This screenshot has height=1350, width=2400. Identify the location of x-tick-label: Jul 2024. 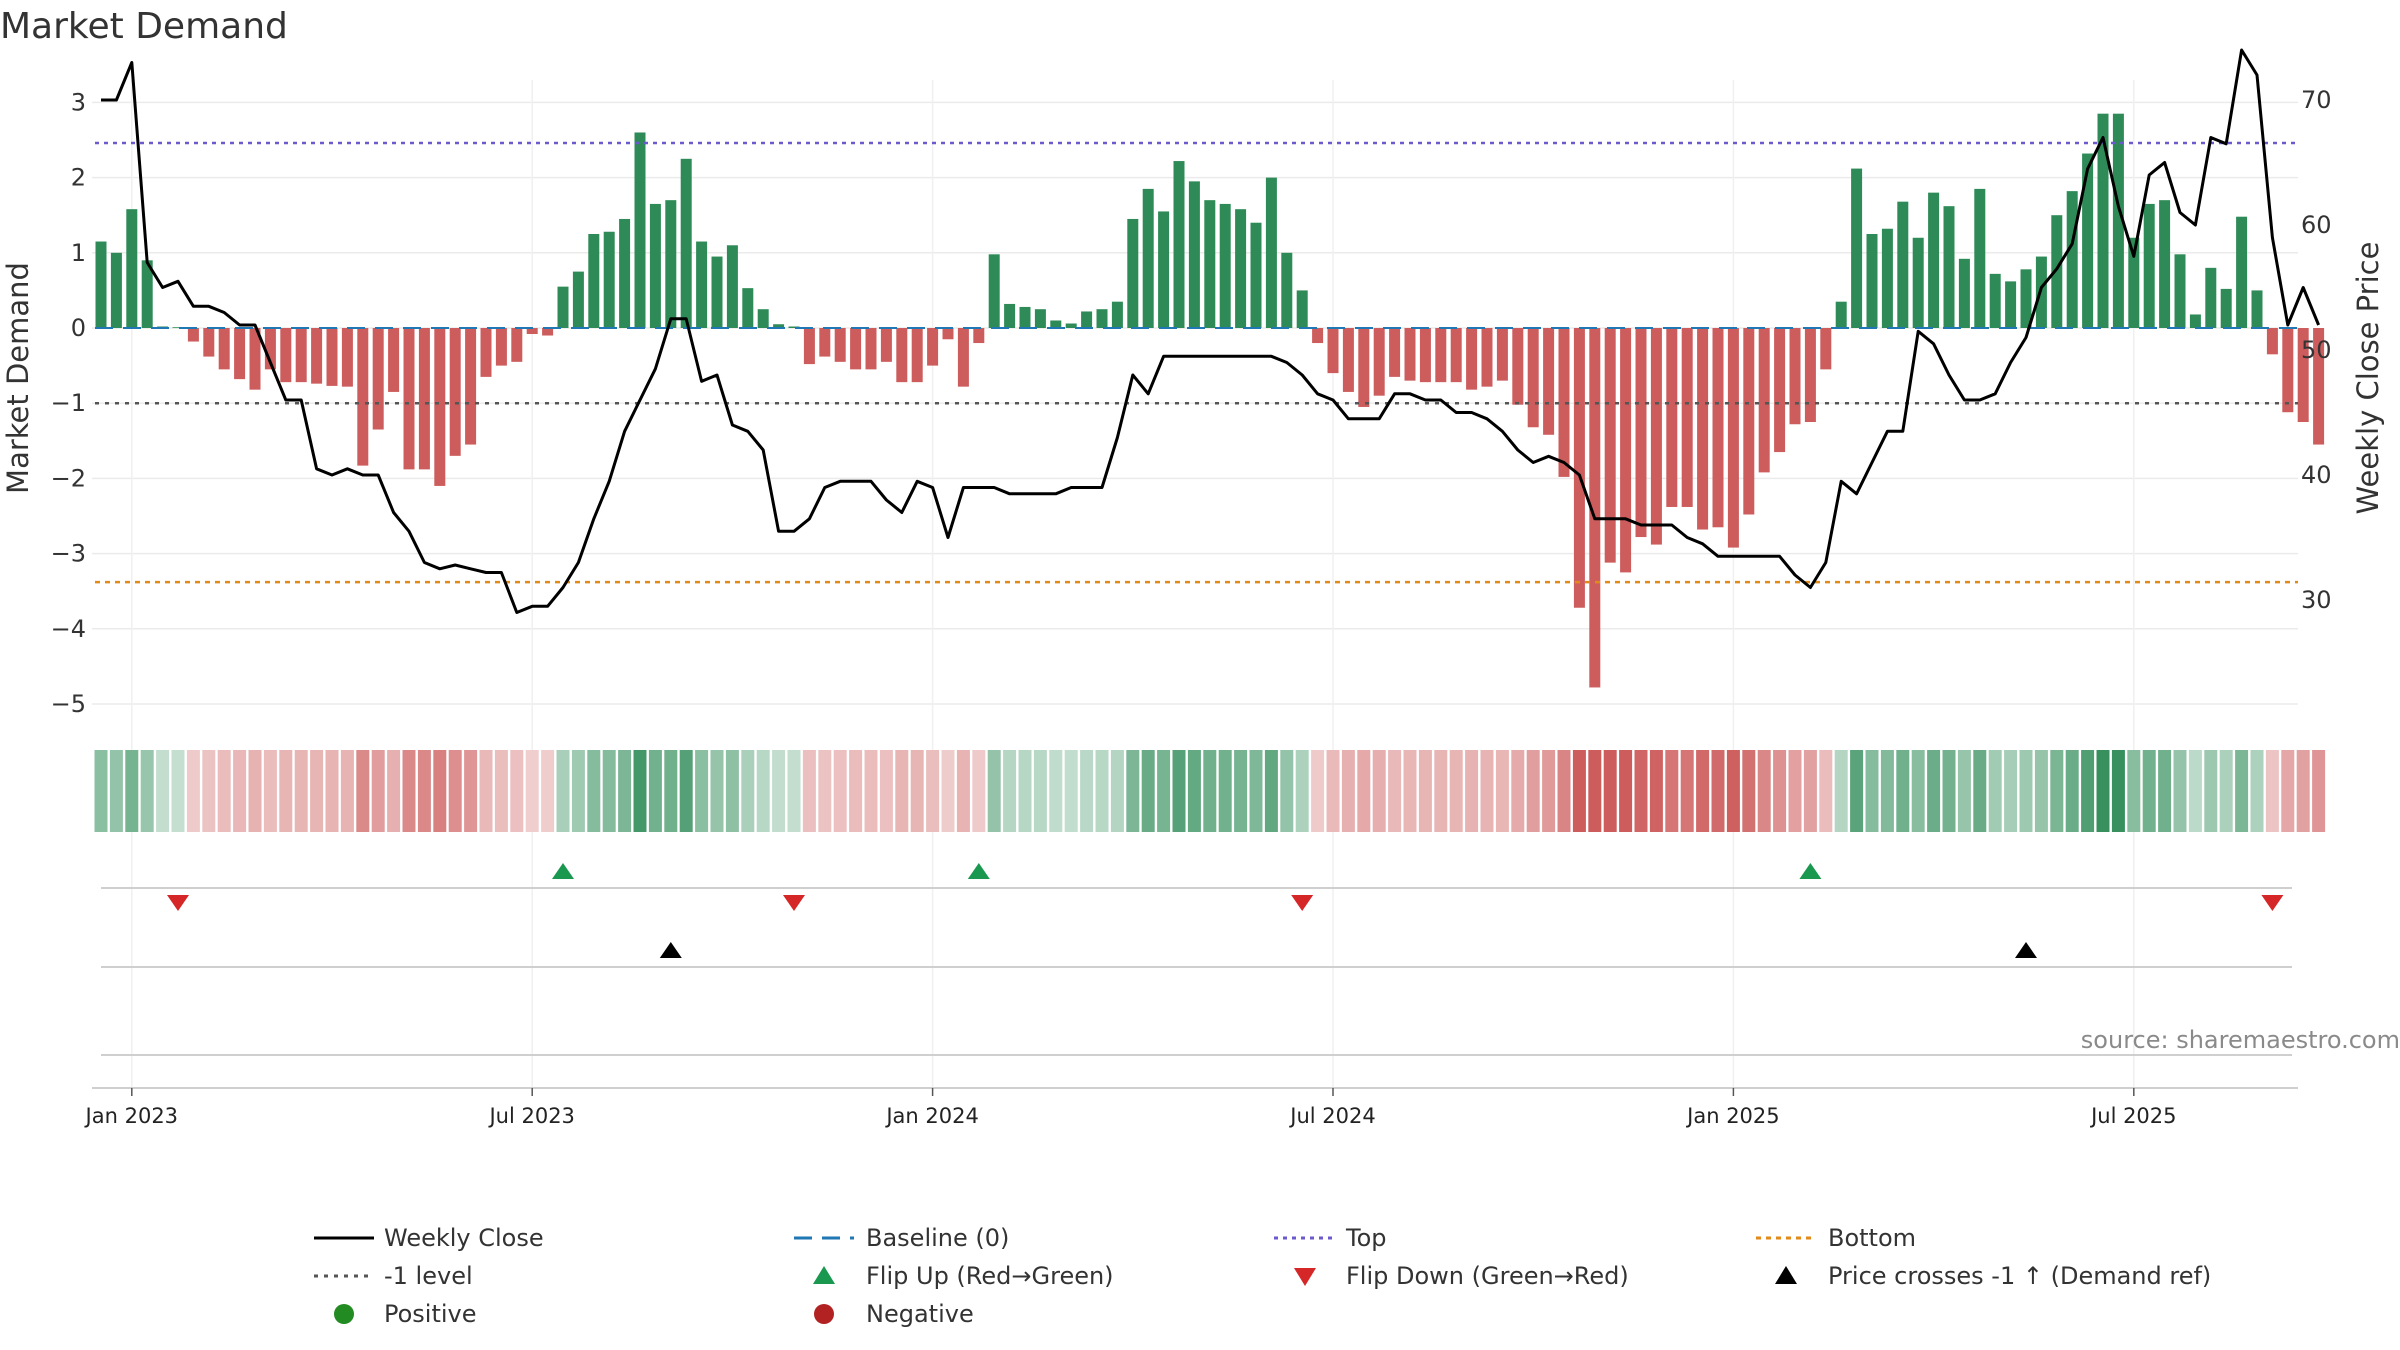
(1331, 1116).